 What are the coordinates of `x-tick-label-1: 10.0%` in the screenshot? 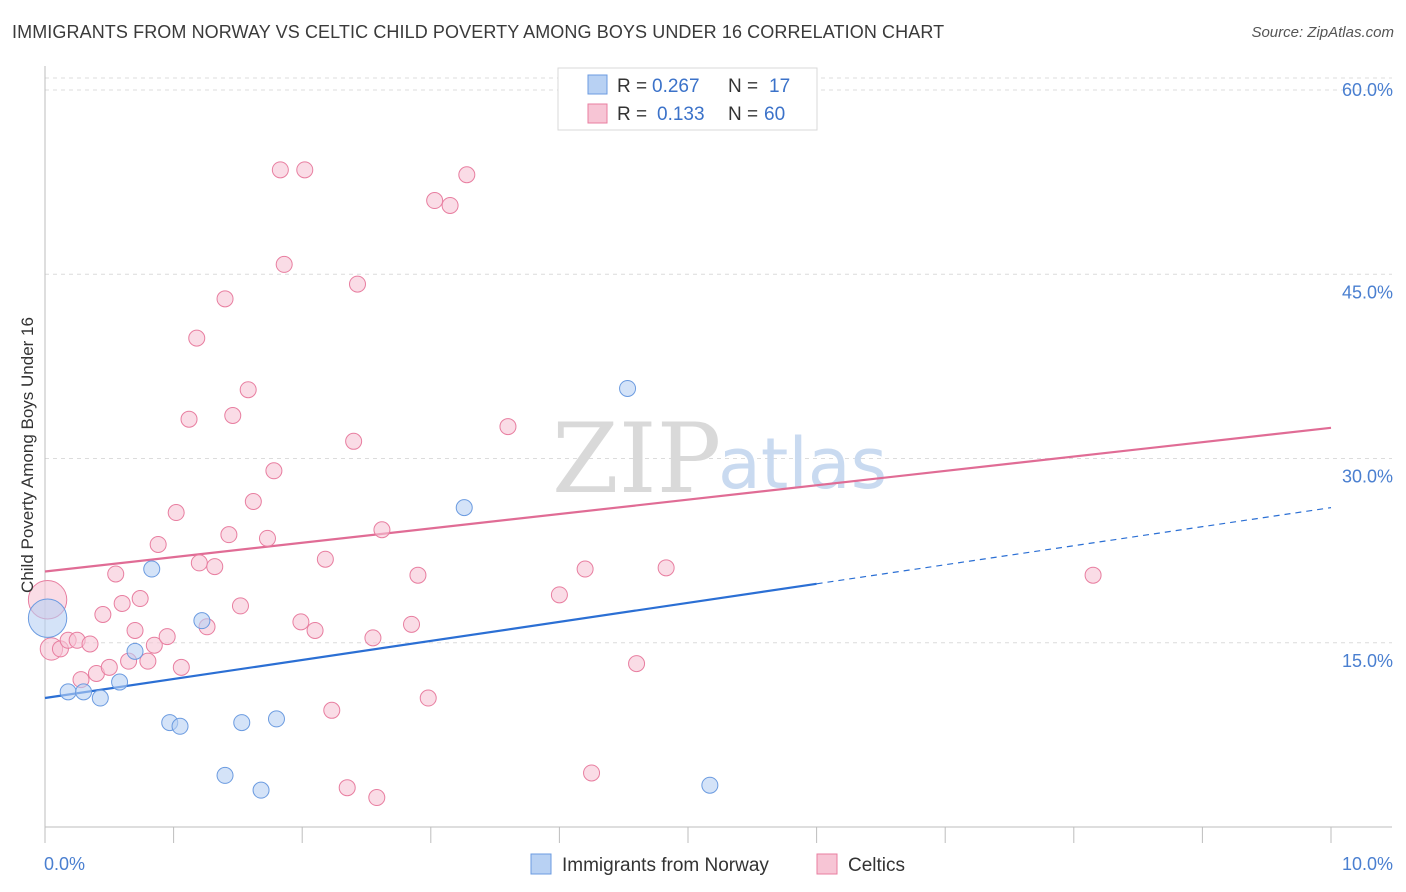 It's located at (1367, 864).